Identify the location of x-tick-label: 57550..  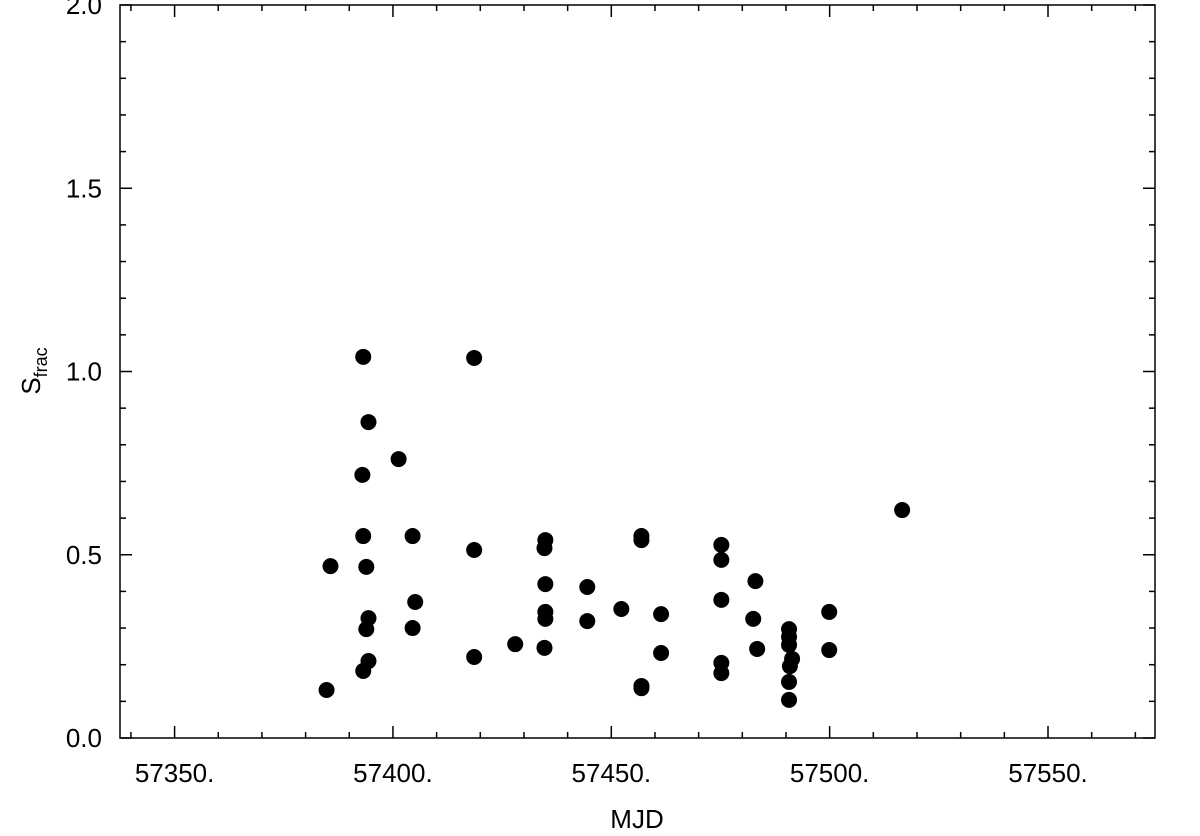
(1048, 773).